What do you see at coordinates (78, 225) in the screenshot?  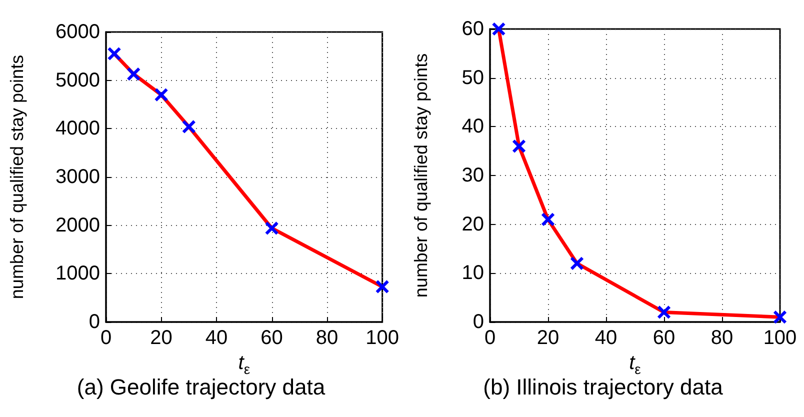 I see `y-tick-label: 2000` at bounding box center [78, 225].